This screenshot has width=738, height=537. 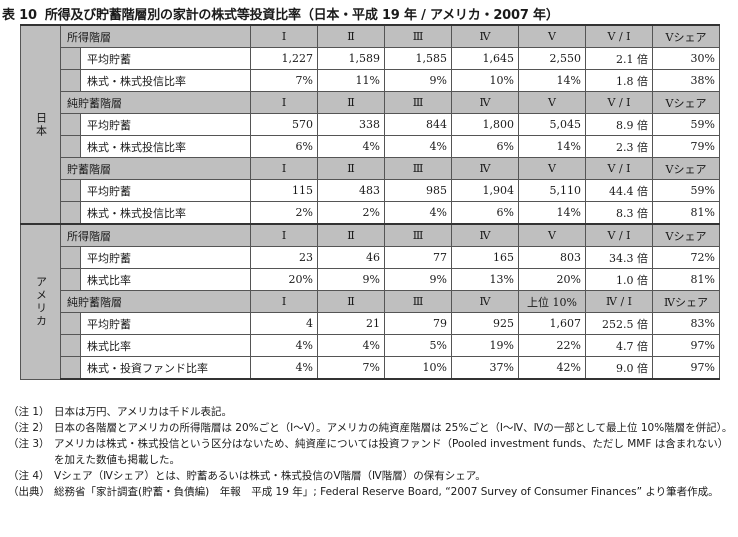 What do you see at coordinates (19, 15) in the screenshot?
I see `table-number: 表 10` at bounding box center [19, 15].